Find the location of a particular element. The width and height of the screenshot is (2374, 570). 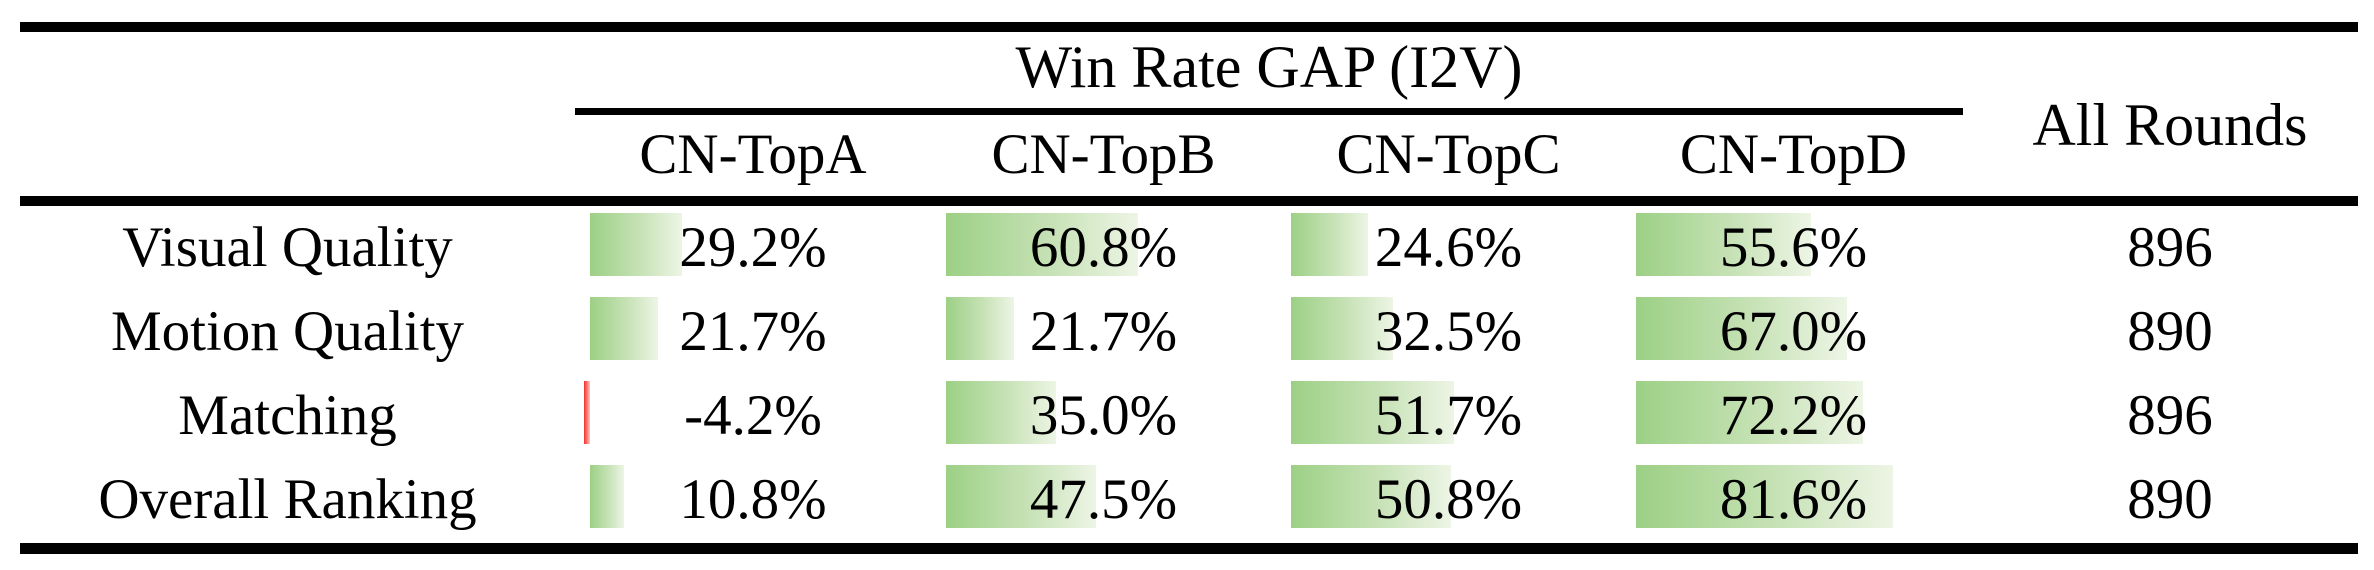

data-cell: 51.7% is located at coordinates (1448, 416).